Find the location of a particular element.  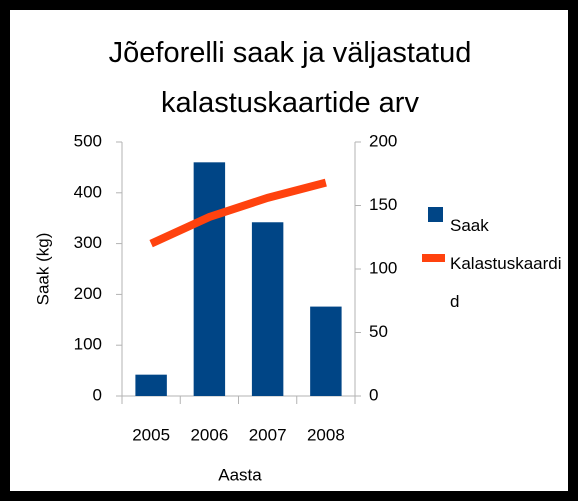

x-tick-label: 2006 is located at coordinates (209, 434).